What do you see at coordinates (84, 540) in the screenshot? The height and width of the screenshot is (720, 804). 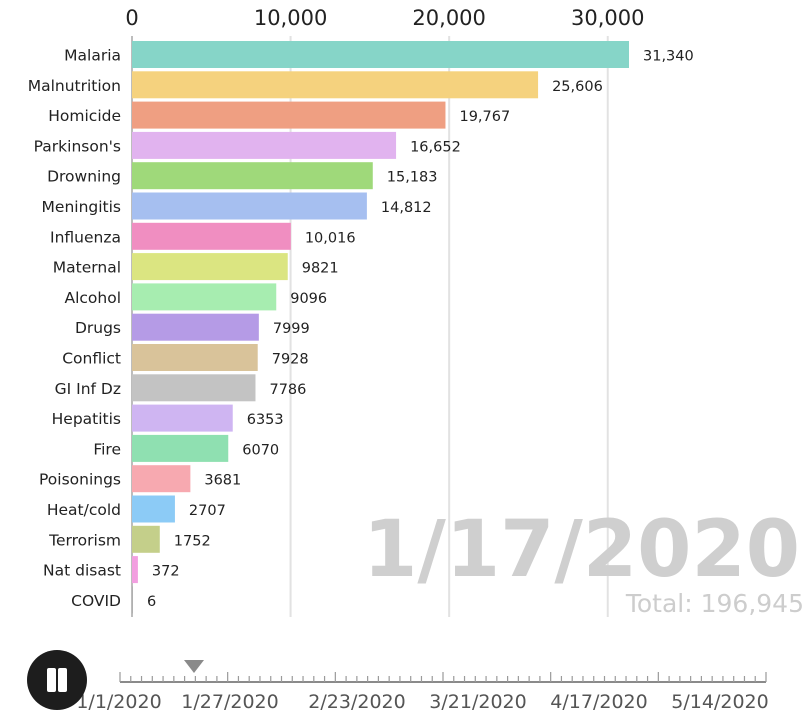 I see `category-label: Terrorism` at bounding box center [84, 540].